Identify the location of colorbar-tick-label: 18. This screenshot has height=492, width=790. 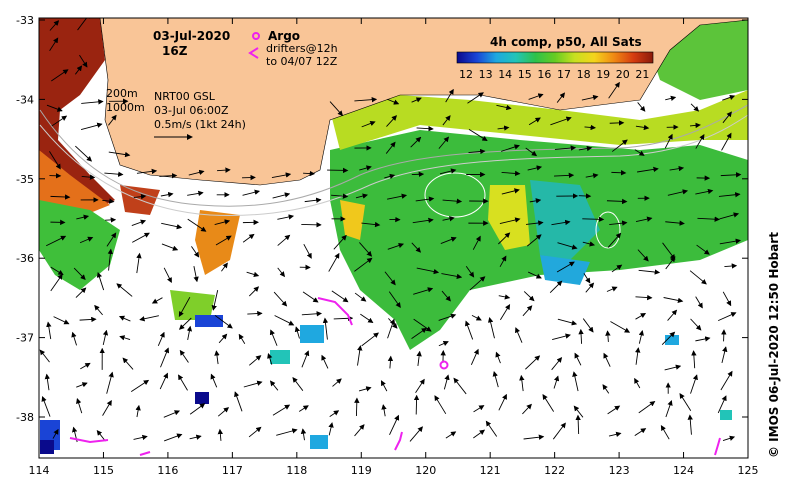
(584, 74).